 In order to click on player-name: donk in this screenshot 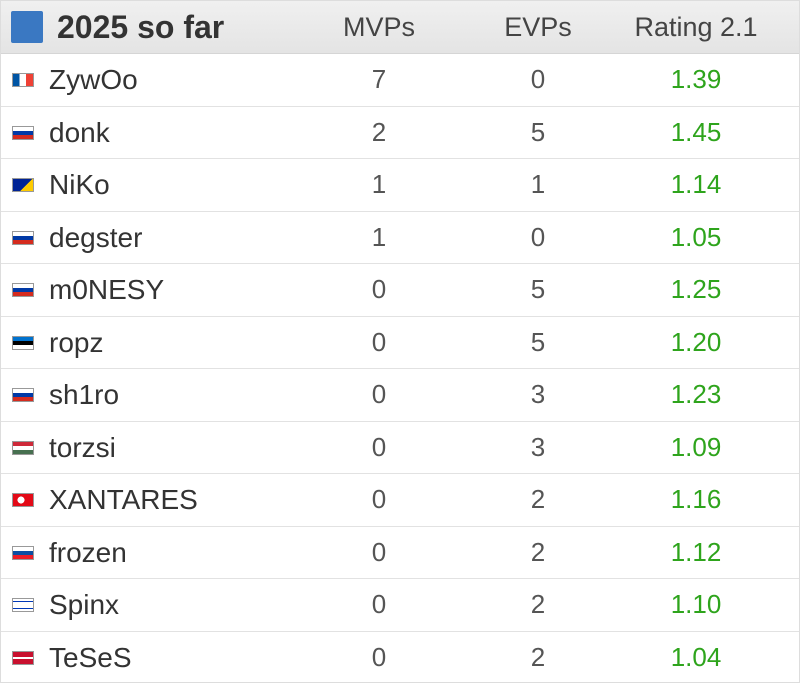, I will do `click(79, 132)`.